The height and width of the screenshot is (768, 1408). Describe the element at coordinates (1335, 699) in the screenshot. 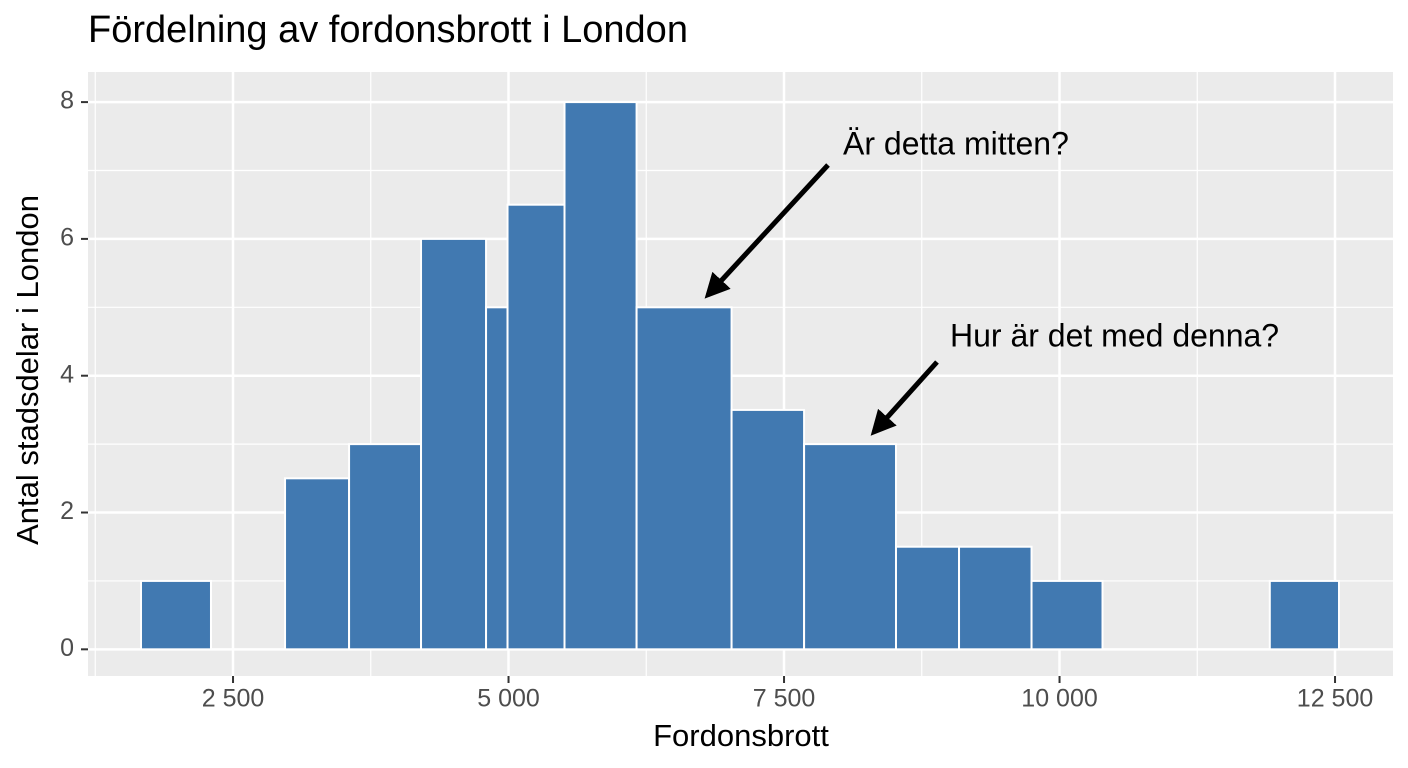

I see `x-tick-label: 12 500` at that location.